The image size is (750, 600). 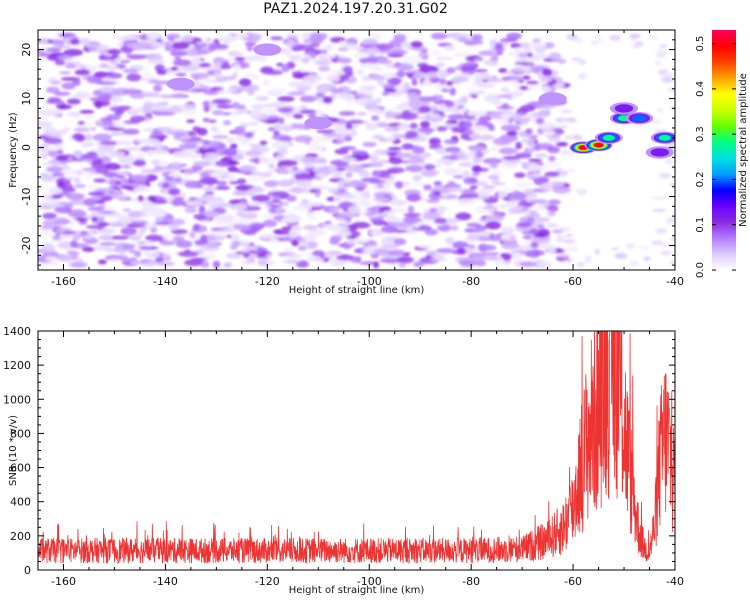 I want to click on snr-x-tick-label: -60, so click(x=573, y=581).